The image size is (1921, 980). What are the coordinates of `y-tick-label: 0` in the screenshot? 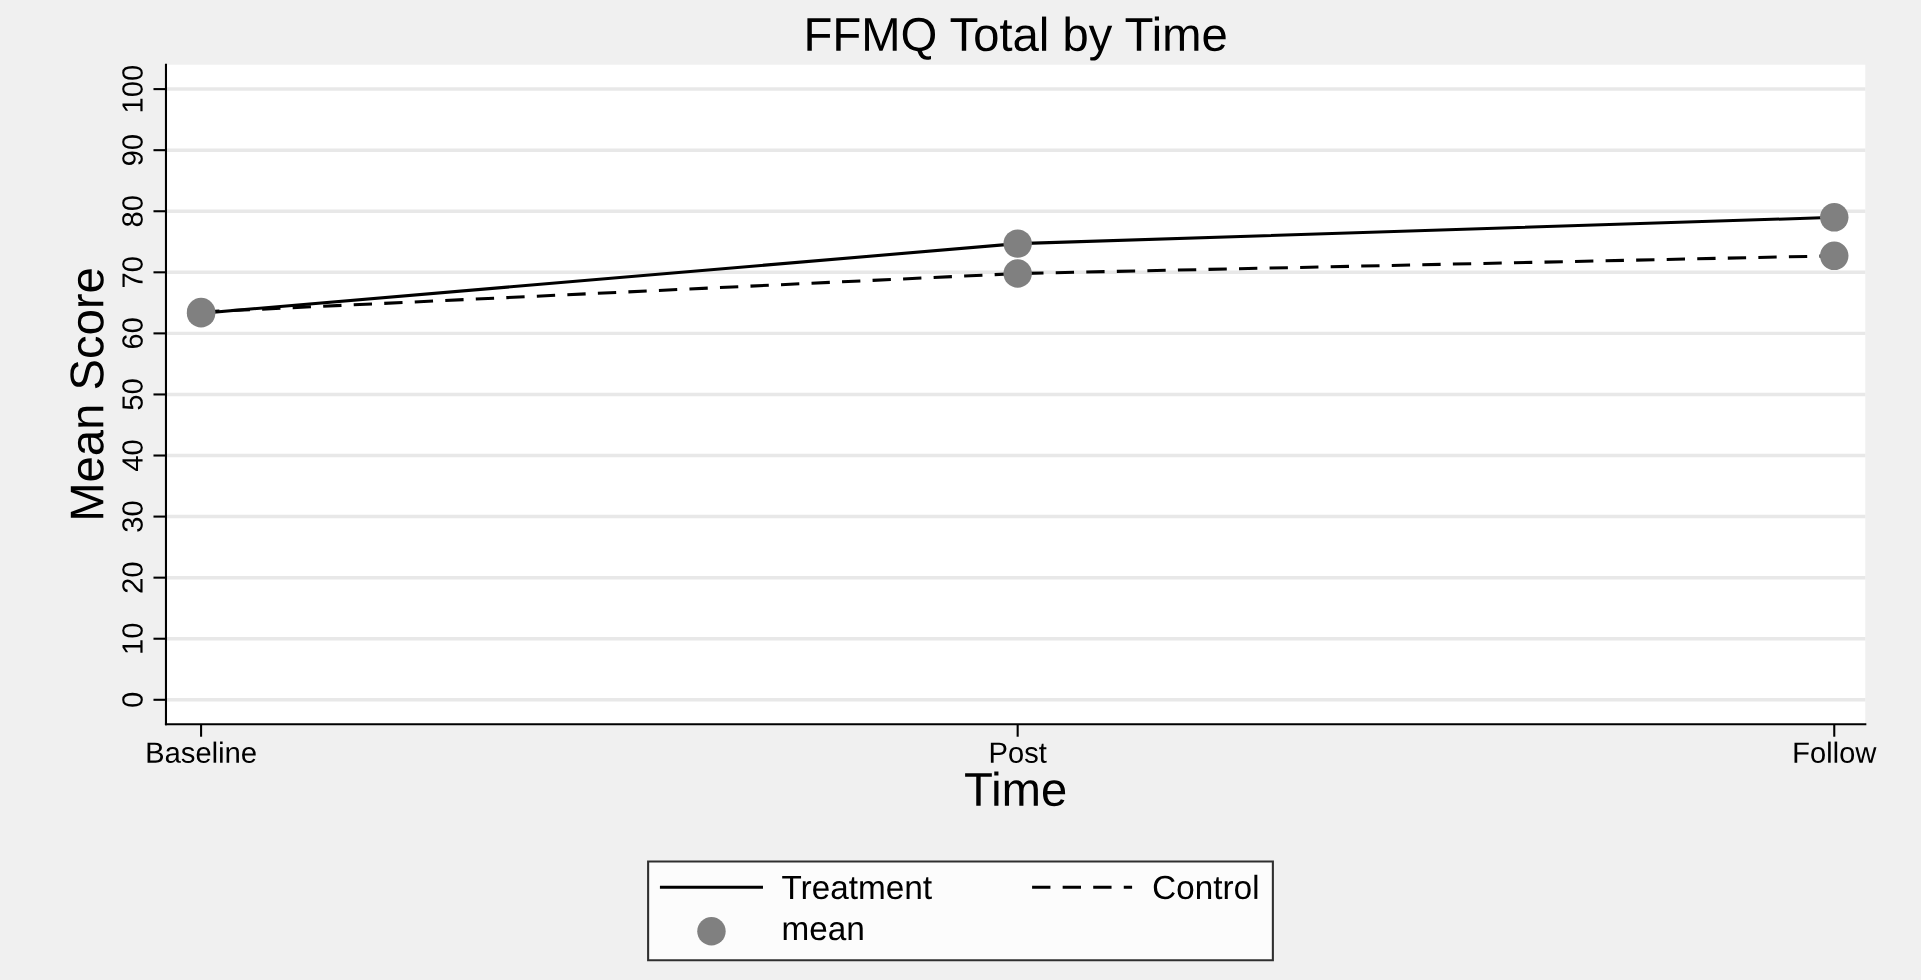 It's located at (132, 699).